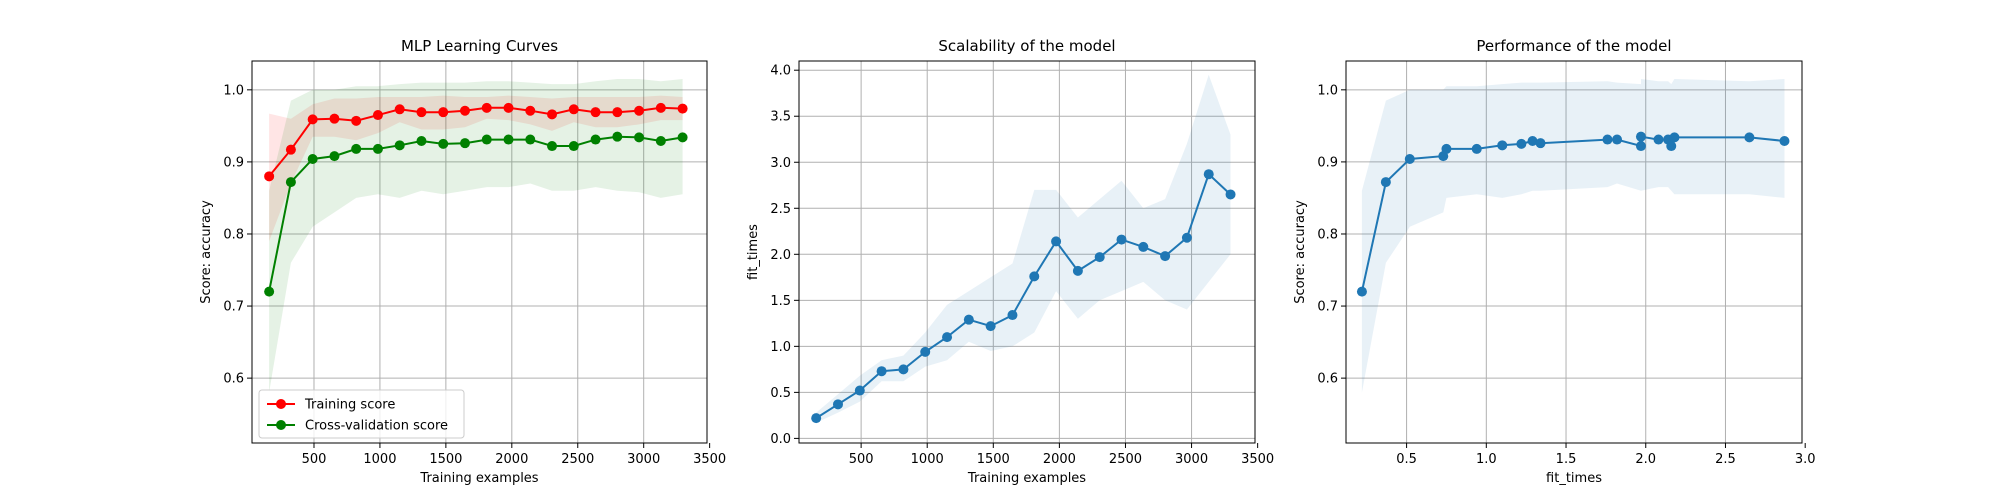 Image resolution: width=2000 pixels, height=496 pixels. Describe the element at coordinates (314, 459) in the screenshot. I see `x-tick-label: 500` at that location.